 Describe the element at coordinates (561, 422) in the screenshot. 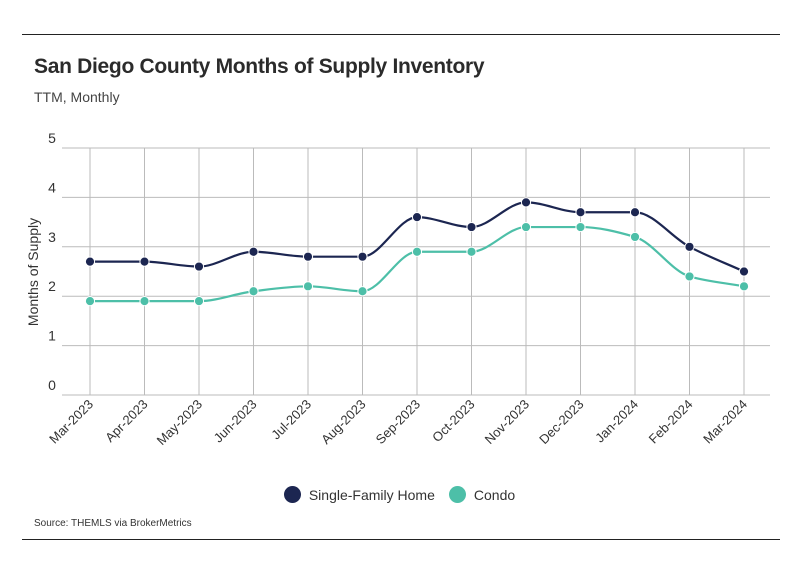

I see `x-tick-label: Dec-2023` at that location.